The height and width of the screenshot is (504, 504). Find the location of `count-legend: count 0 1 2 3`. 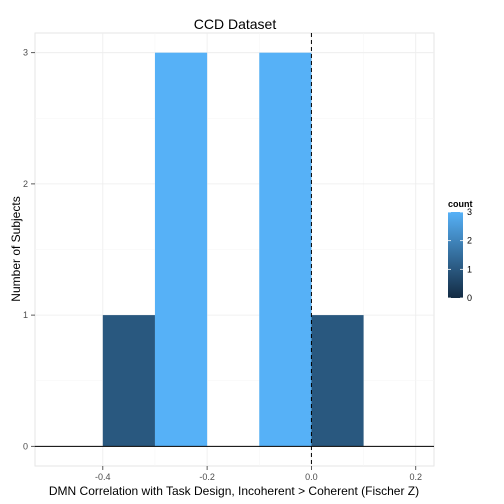

count-legend: count 0 1 2 3 is located at coordinates (460, 251).